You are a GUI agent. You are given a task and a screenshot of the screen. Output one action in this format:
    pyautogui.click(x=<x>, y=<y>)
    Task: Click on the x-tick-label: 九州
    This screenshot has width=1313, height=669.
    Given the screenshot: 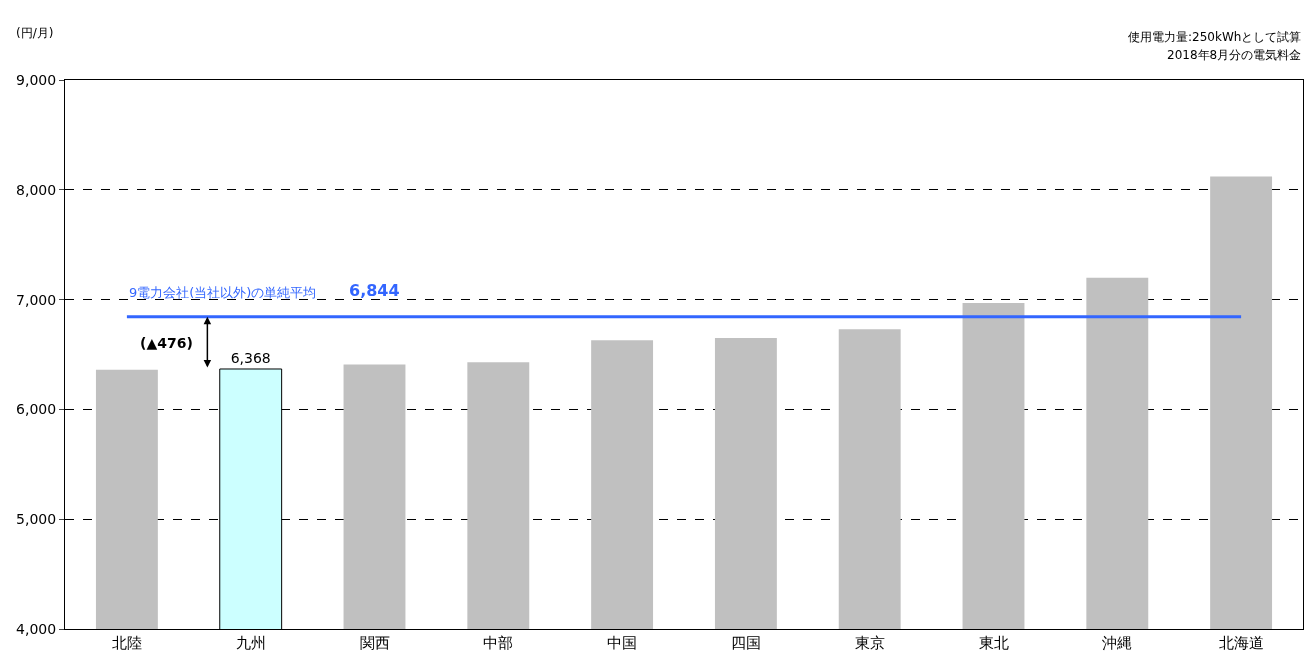 What is the action you would take?
    pyautogui.click(x=250, y=643)
    